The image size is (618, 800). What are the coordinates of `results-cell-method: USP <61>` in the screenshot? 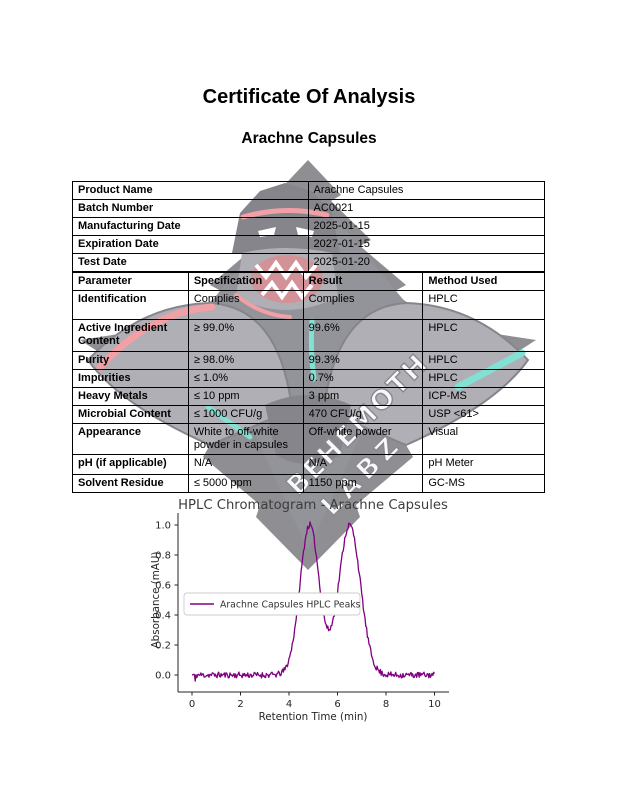 It's located at (483, 414).